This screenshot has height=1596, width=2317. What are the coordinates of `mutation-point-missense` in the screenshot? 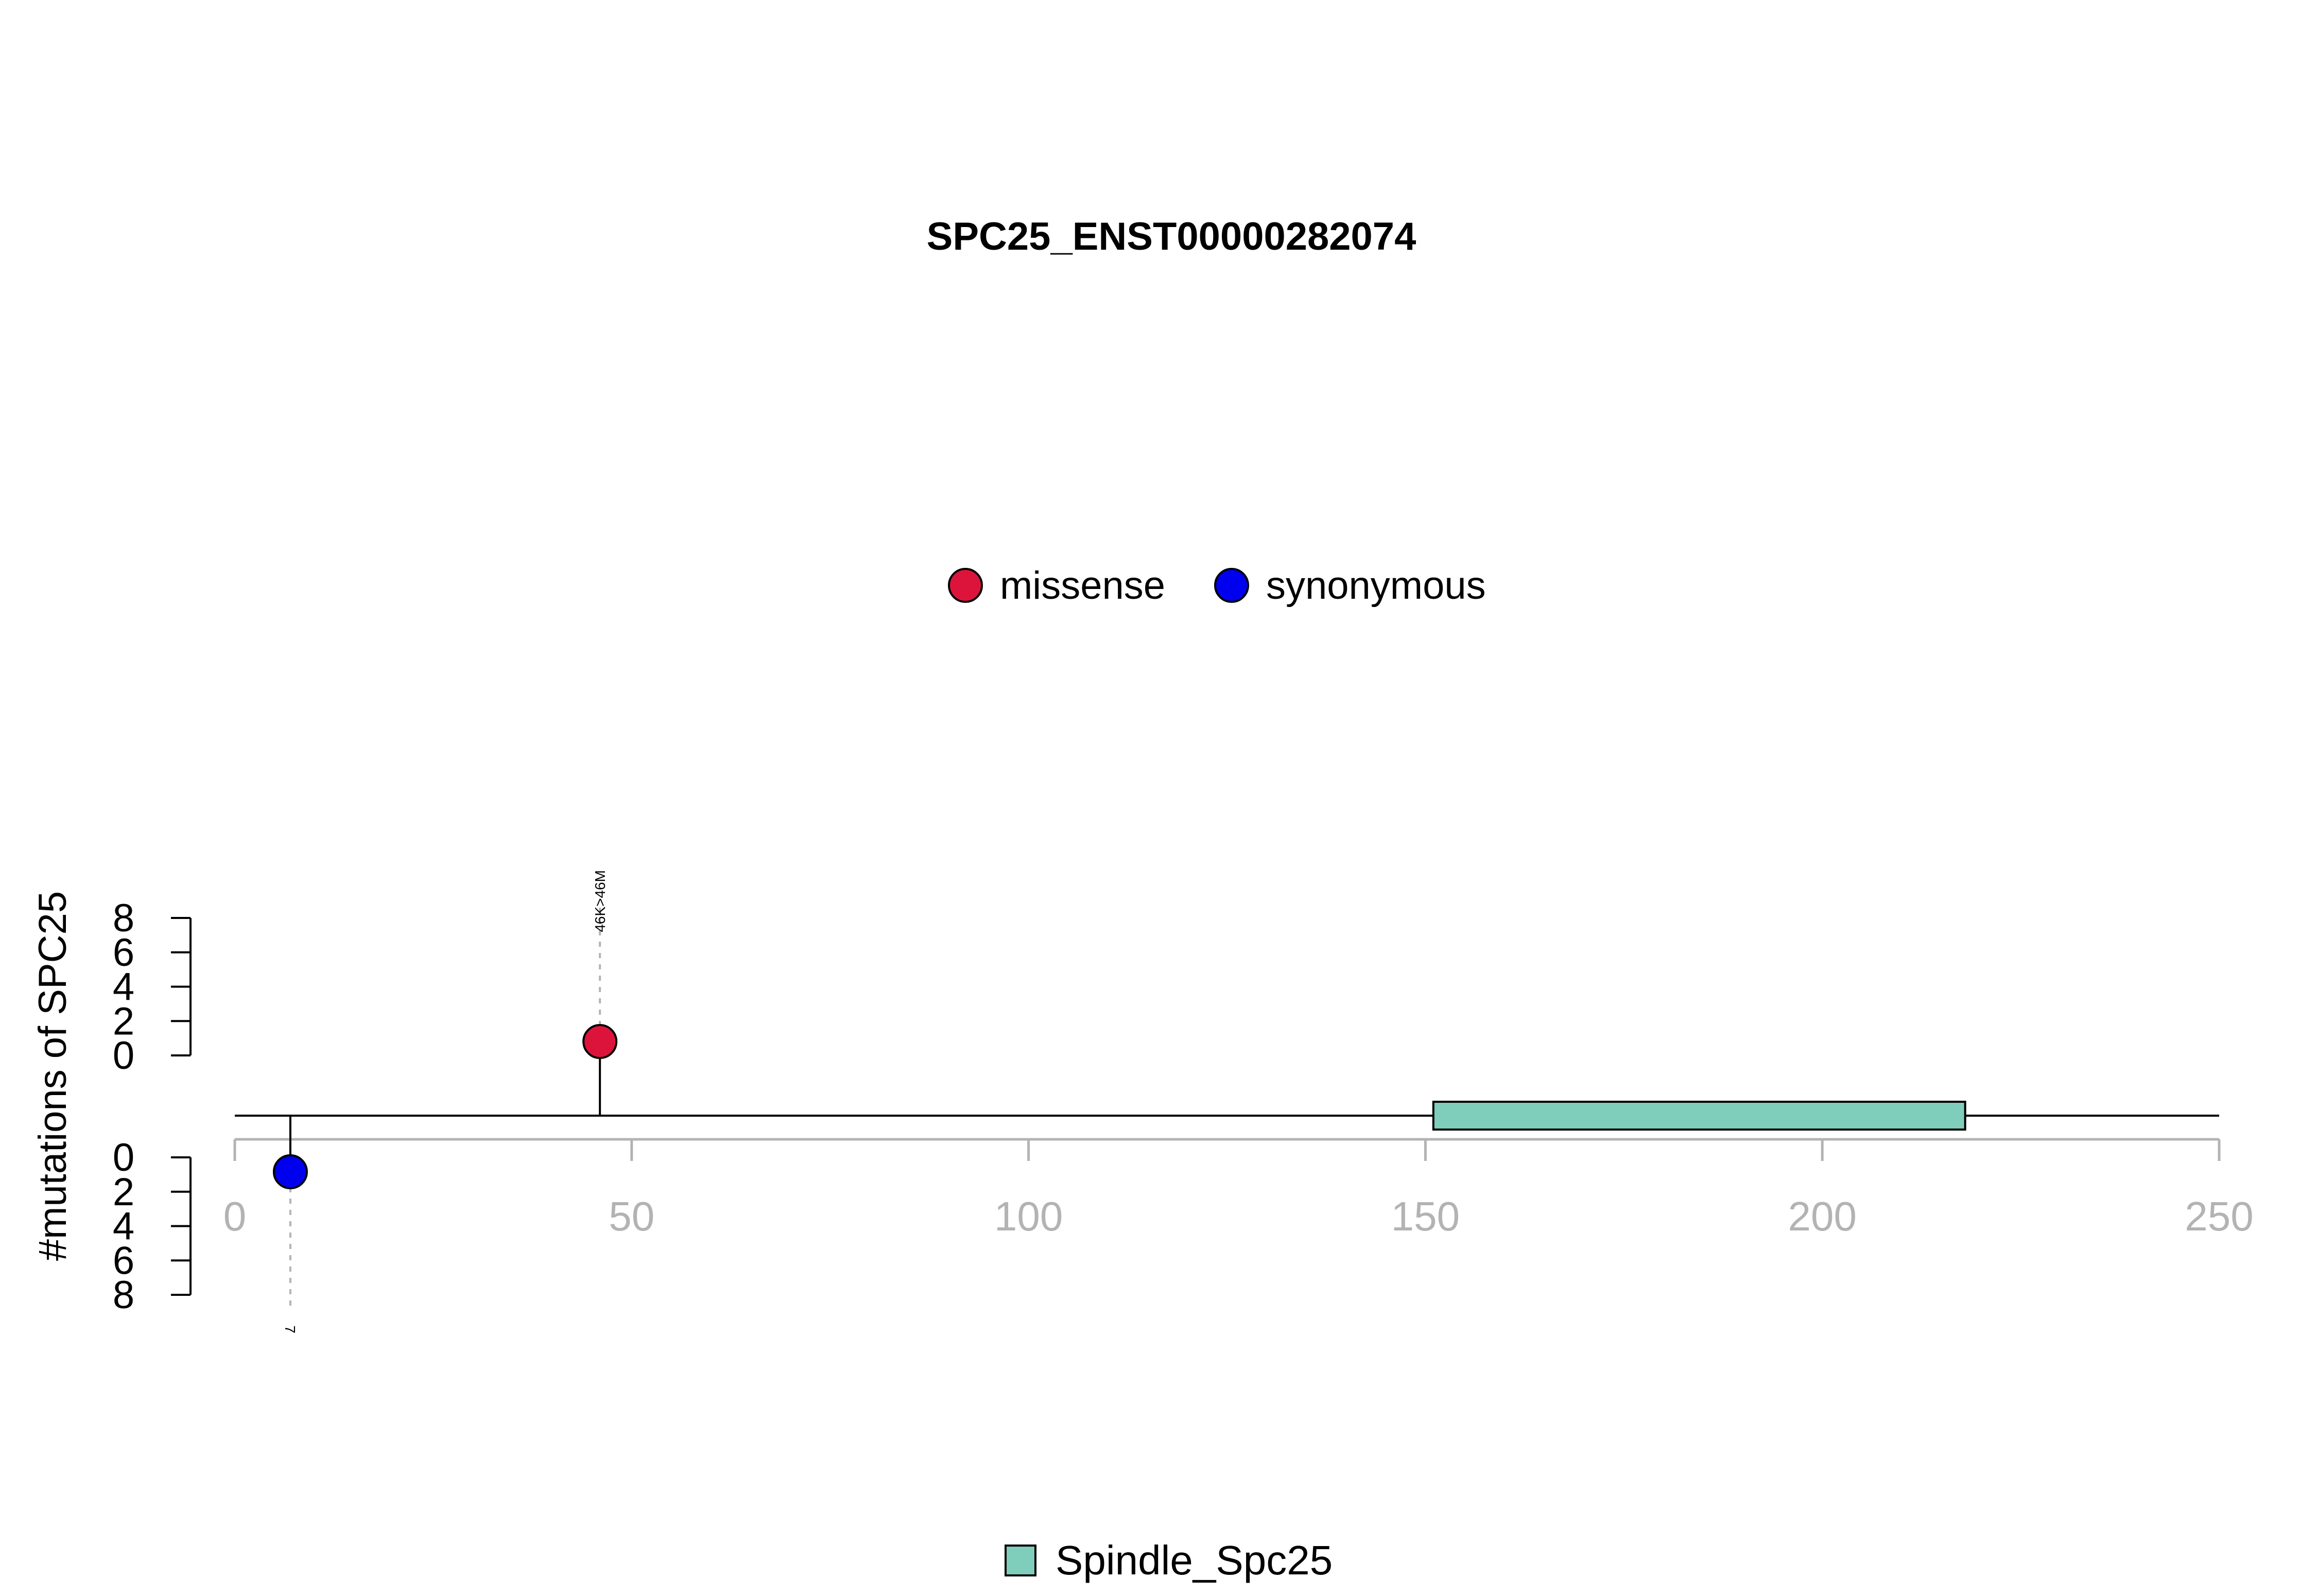 It's located at (600, 1041).